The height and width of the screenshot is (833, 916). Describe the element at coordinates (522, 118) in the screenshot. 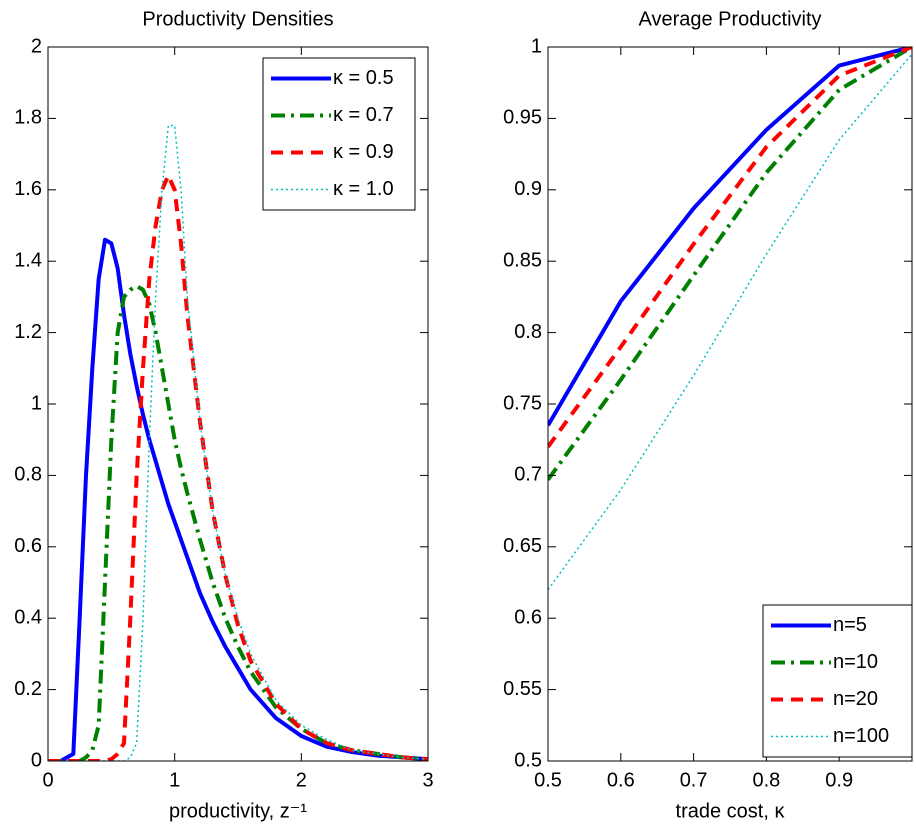

I see `y-tick-label: 0.95` at that location.